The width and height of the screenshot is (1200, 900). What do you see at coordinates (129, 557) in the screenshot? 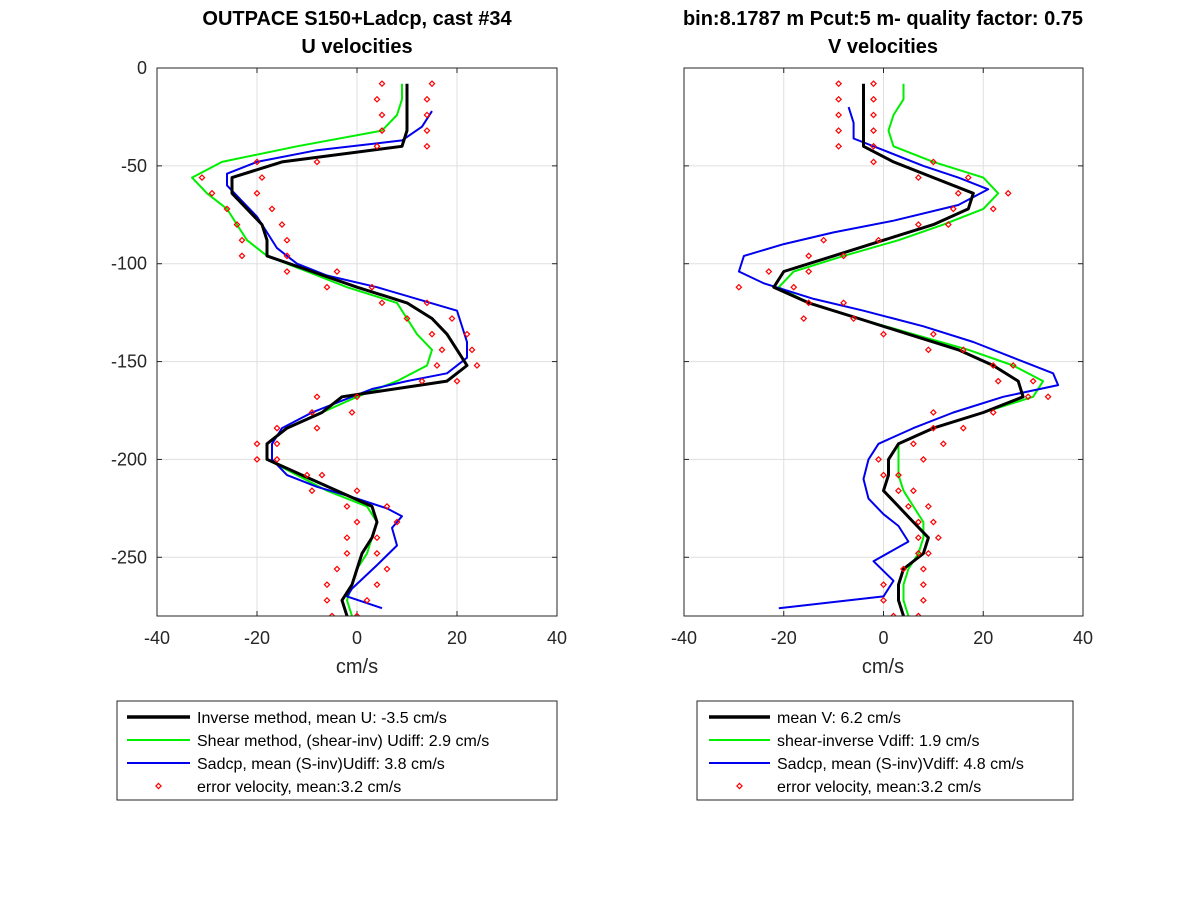
I see `y-tick-label: -250` at bounding box center [129, 557].